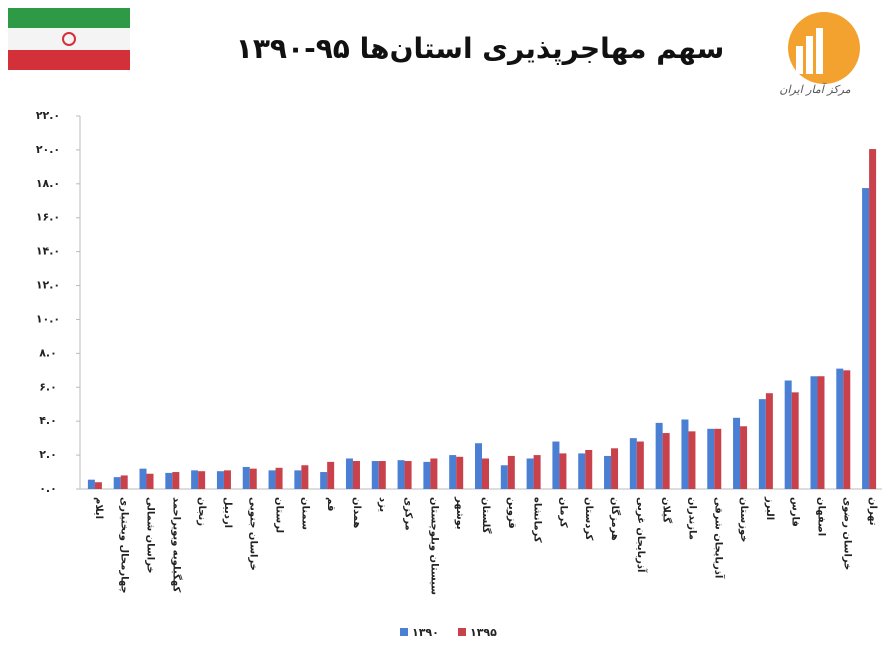 This screenshot has width=895, height=647. I want to click on x-tick-label: آذربایجان شرقی, so click(718, 538).